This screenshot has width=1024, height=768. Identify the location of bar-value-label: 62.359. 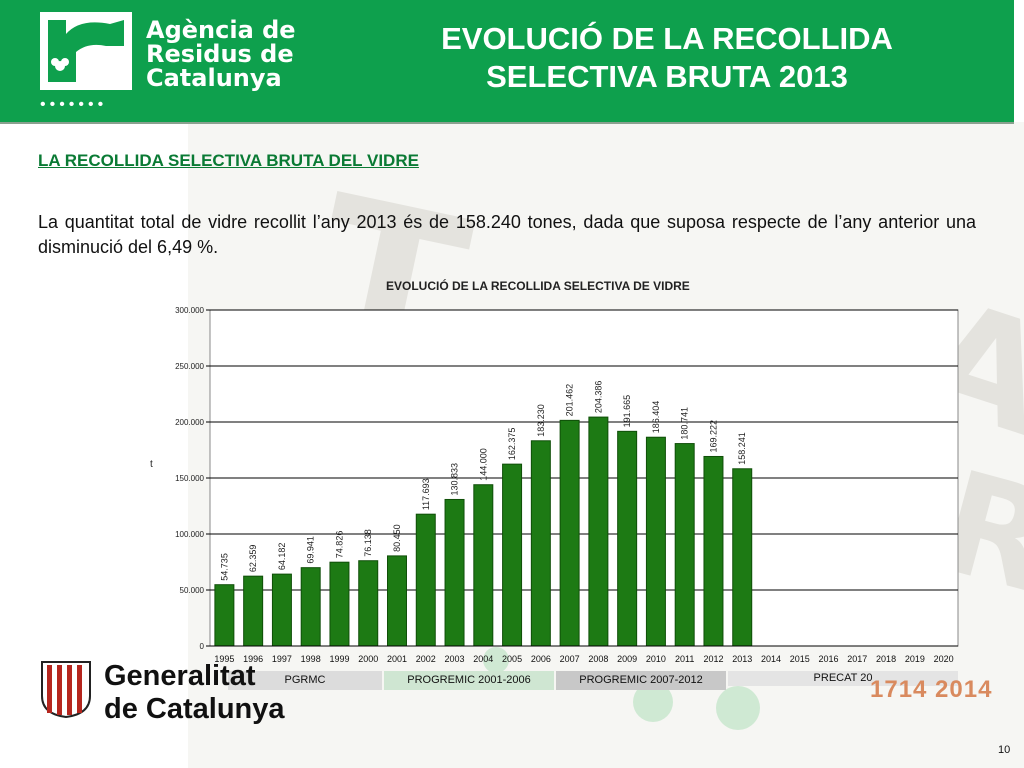
(253, 559).